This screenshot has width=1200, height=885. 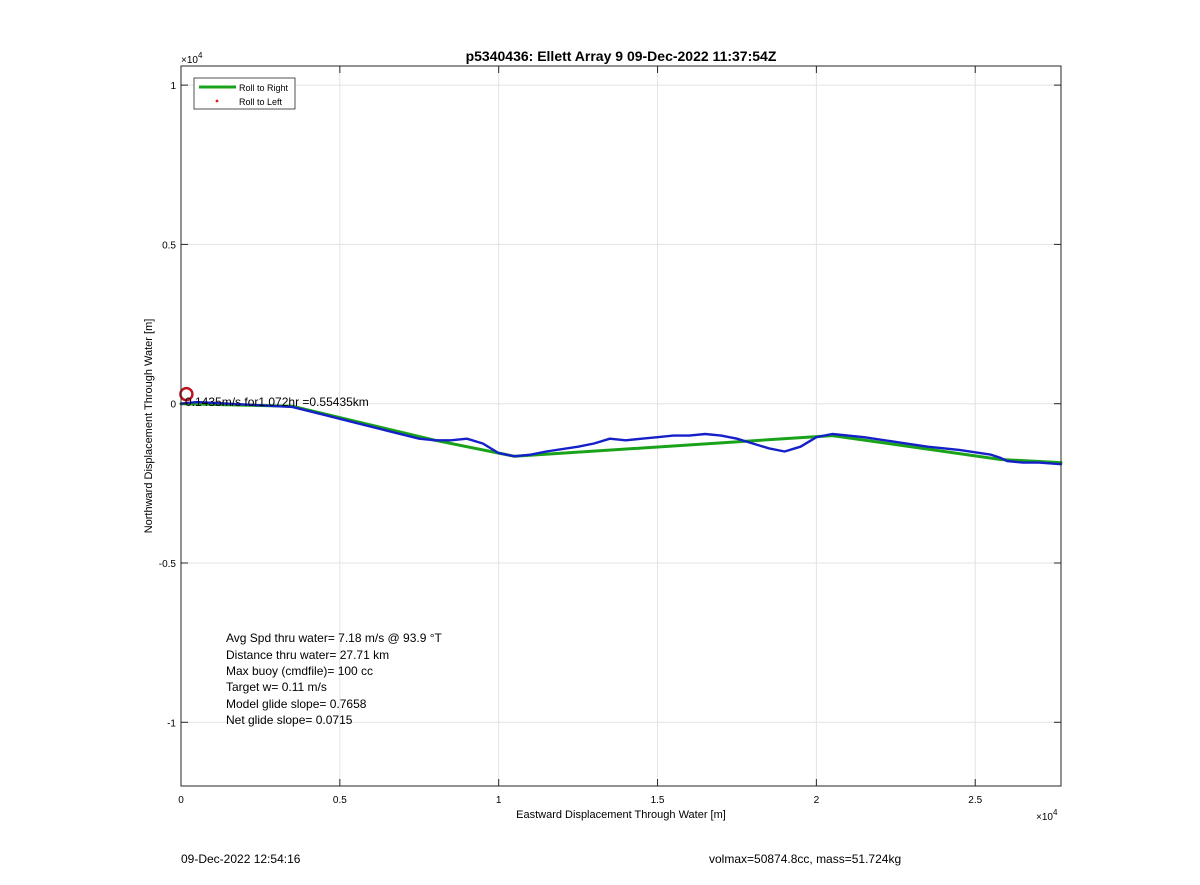 I want to click on y-tick-label: 1, so click(x=173, y=86).